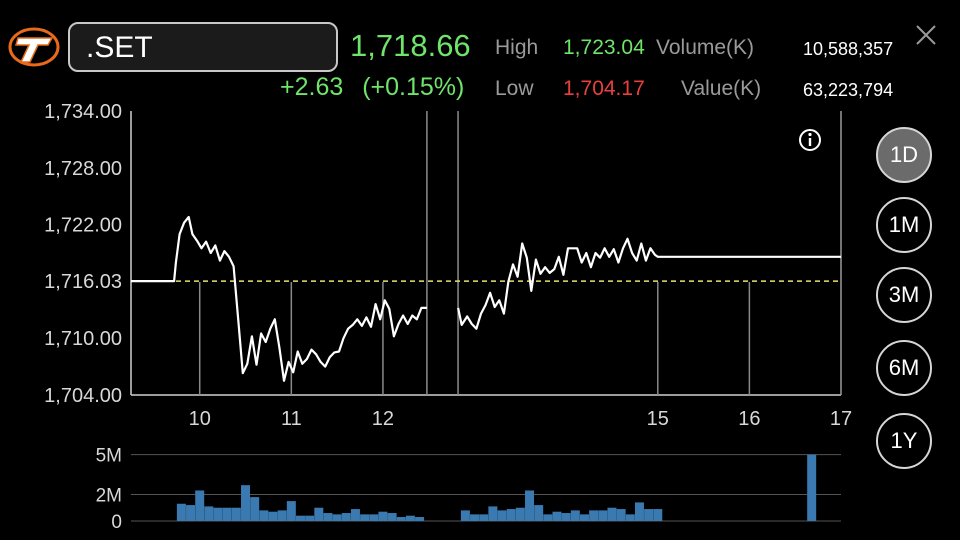 This screenshot has height=540, width=960. What do you see at coordinates (83, 339) in the screenshot?
I see `y-tick-label: 1,710.00` at bounding box center [83, 339].